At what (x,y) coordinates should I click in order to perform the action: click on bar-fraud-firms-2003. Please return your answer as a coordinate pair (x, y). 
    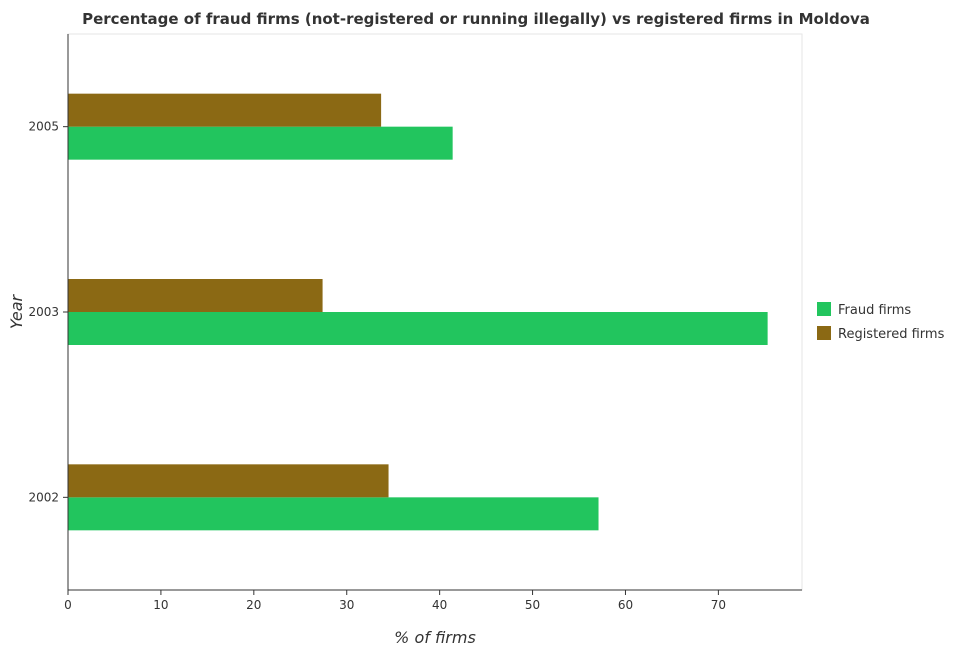
    Looking at the image, I should click on (418, 328).